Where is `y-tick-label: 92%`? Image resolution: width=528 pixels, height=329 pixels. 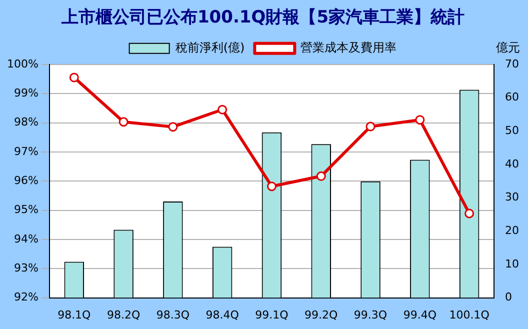 y-tick-label: 92% is located at coordinates (26, 297).